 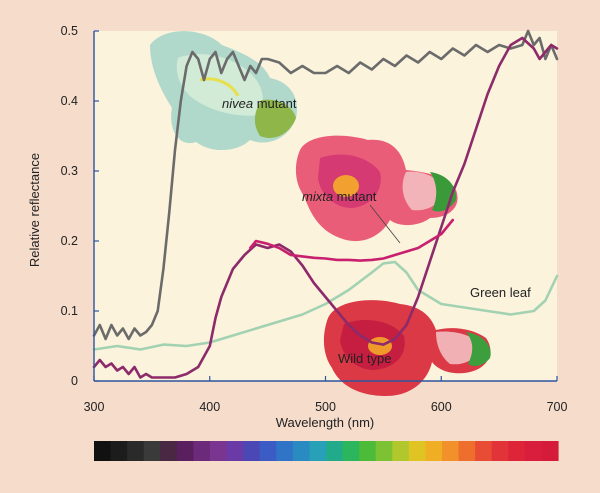 I want to click on y-tick-label: 0.3, so click(x=69, y=171).